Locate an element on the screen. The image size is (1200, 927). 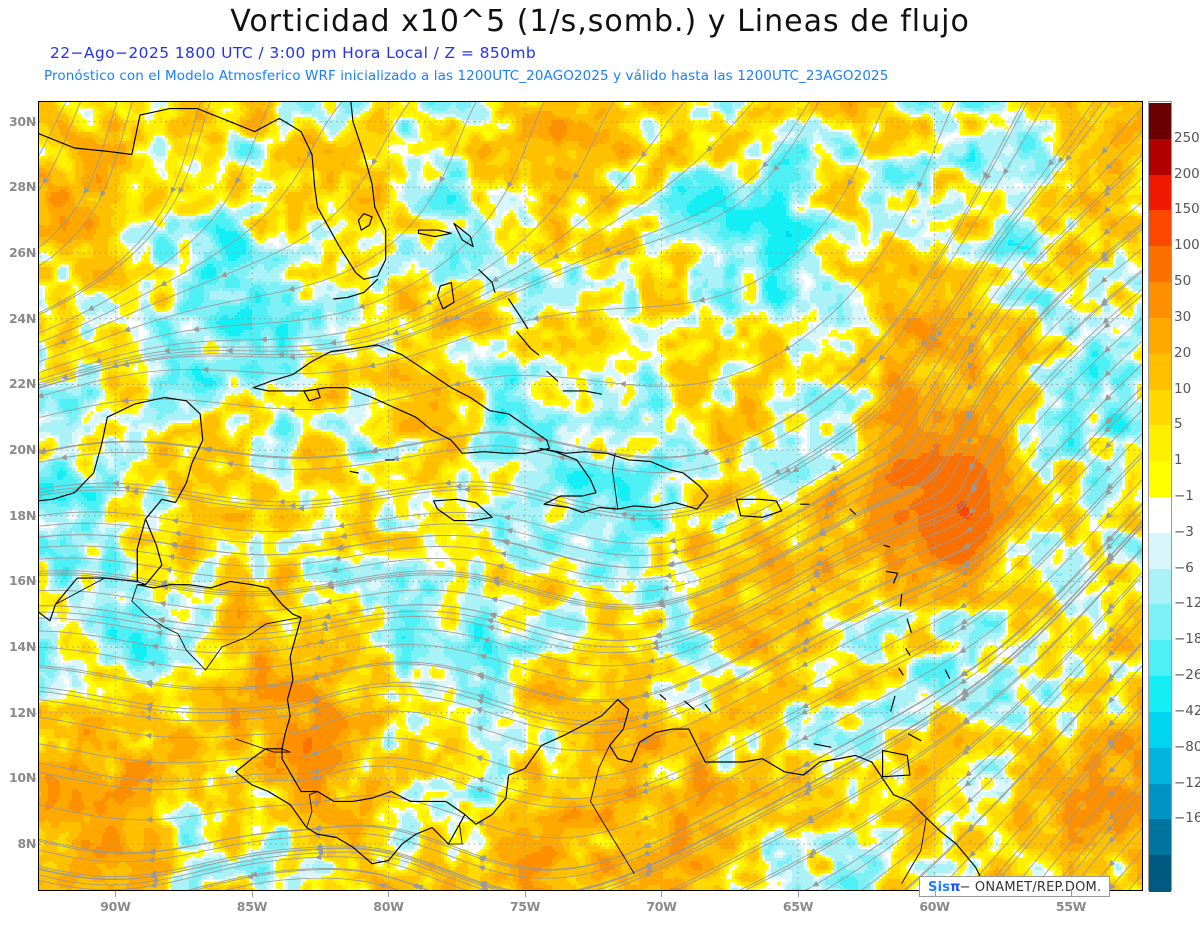
colorbar-tick-label: −1 is located at coordinates (1184, 496).